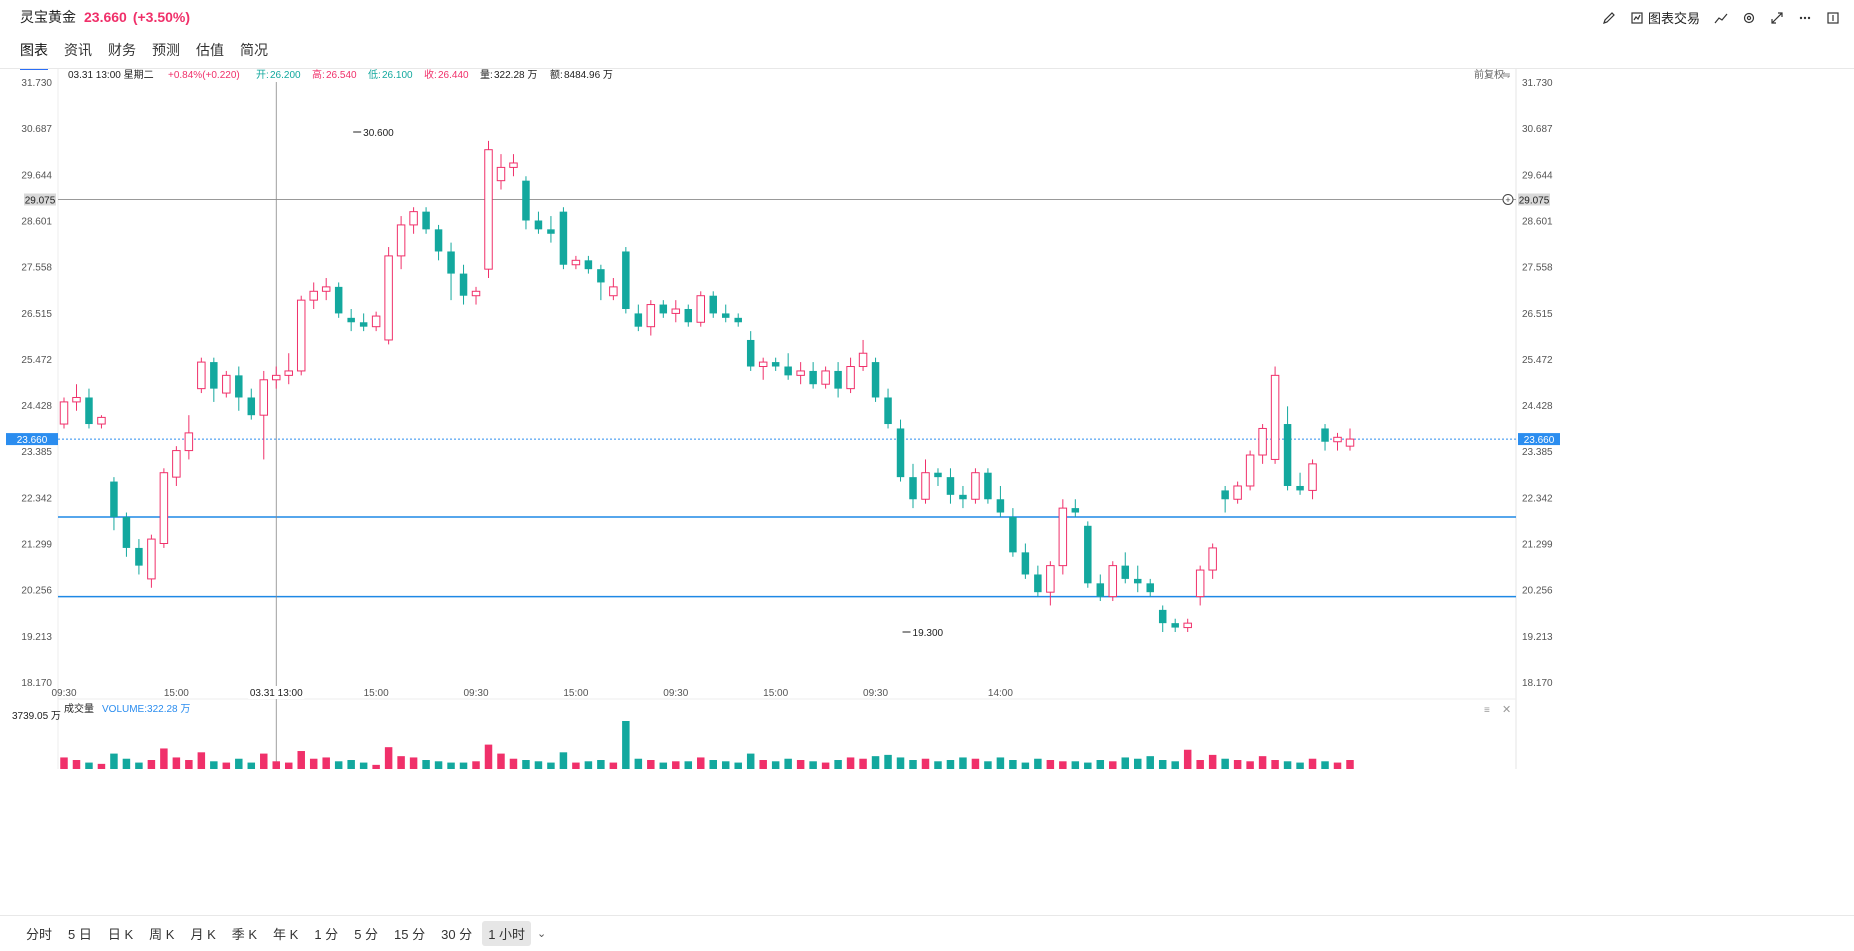 This screenshot has height=951, width=1854. I want to click on chevron-down-icon: ⌄, so click(542, 934).